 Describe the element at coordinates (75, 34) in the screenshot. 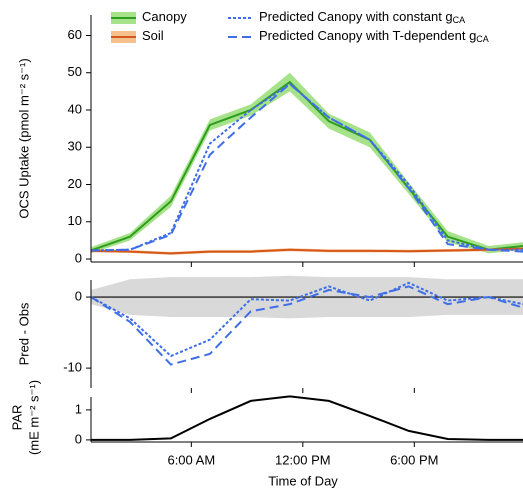

I see `y-tick-label: 60` at that location.